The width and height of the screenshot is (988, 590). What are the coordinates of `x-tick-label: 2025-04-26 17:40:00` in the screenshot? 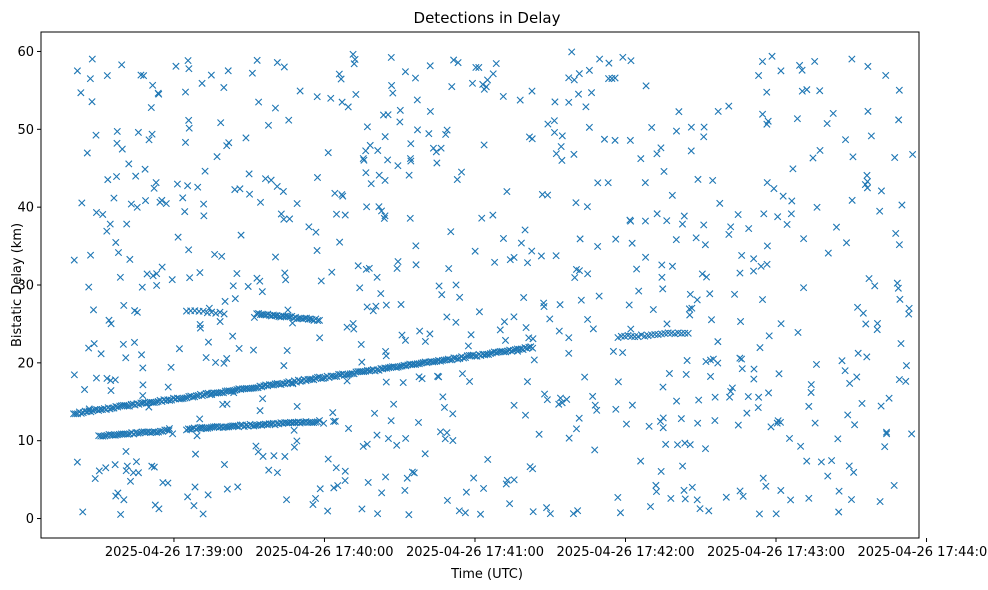 It's located at (324, 552).